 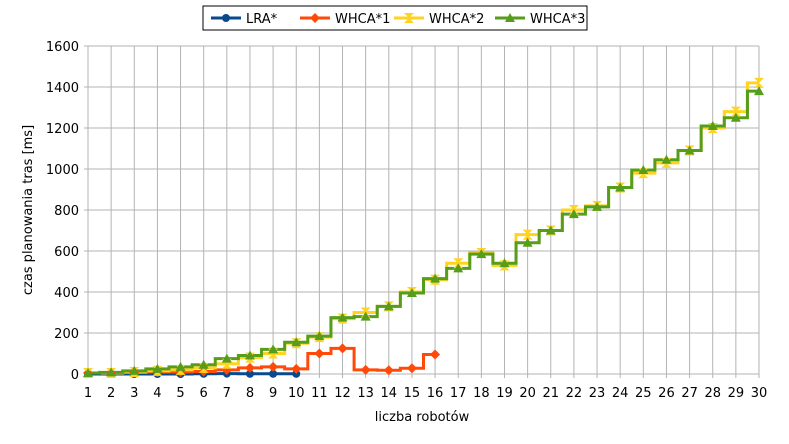 What do you see at coordinates (504, 393) in the screenshot?
I see `x-tick-label: 19` at bounding box center [504, 393].